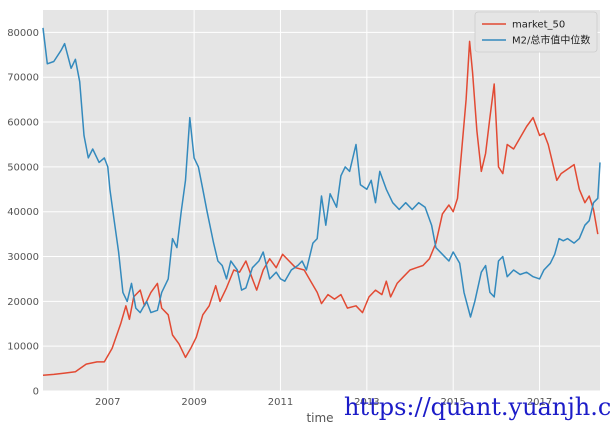 Image resolution: width=610 pixels, height=433 pixels. Describe the element at coordinates (551, 40) in the screenshot. I see `legend-entry: M2/总市值中位数` at that location.